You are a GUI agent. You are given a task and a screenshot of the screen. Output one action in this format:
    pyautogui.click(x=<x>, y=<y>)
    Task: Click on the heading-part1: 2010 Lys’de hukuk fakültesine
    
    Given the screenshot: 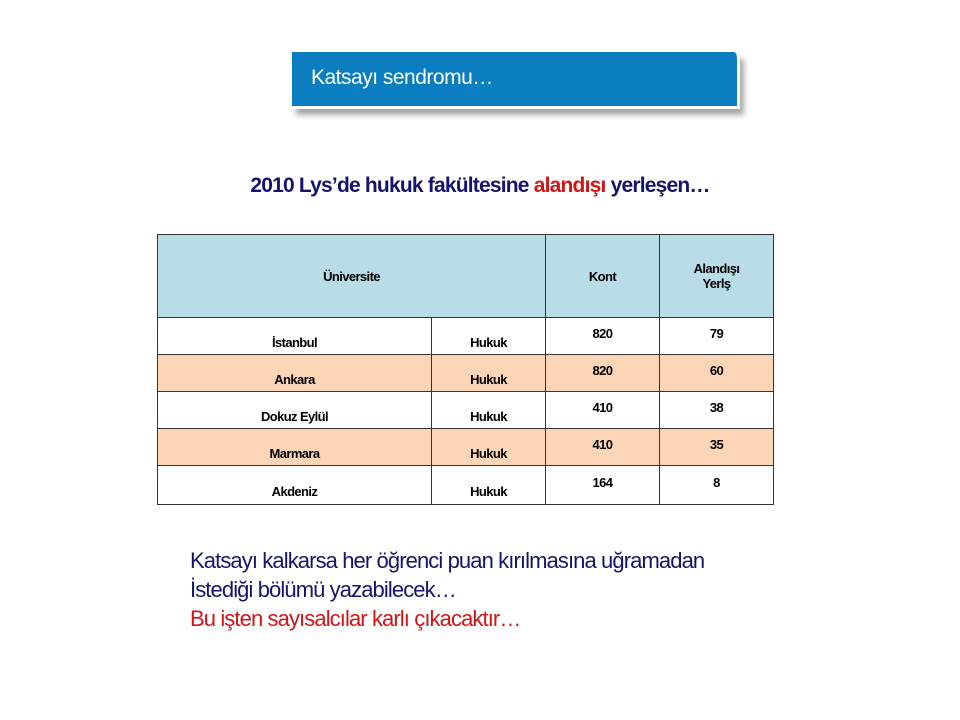 What is the action you would take?
    pyautogui.click(x=392, y=185)
    